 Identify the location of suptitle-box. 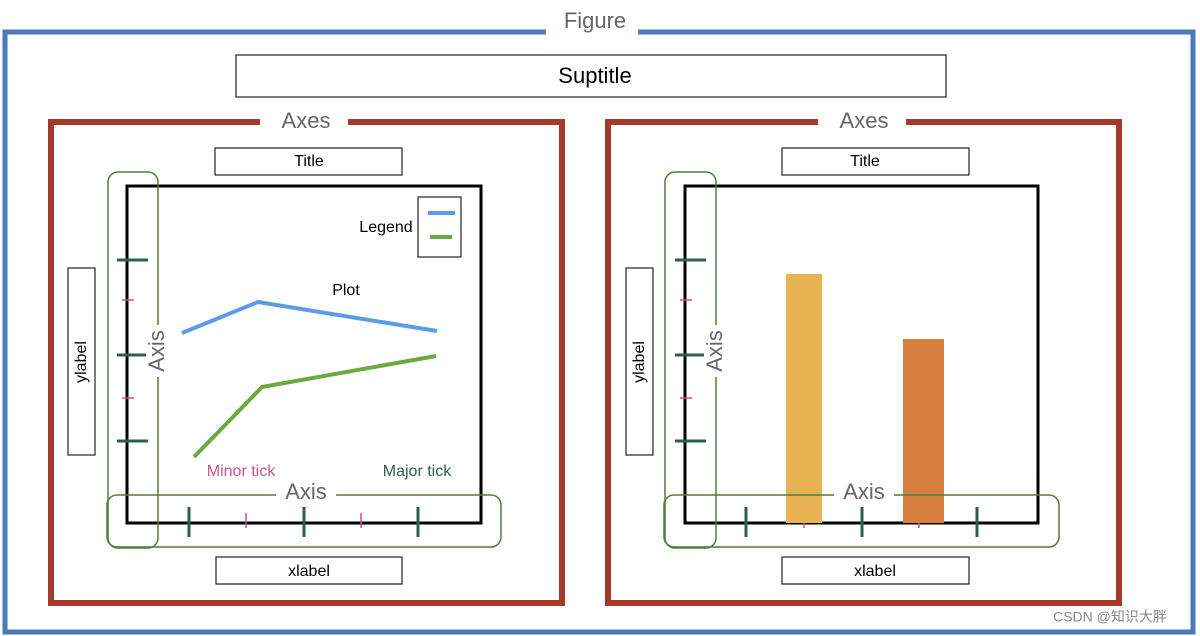
(591, 76).